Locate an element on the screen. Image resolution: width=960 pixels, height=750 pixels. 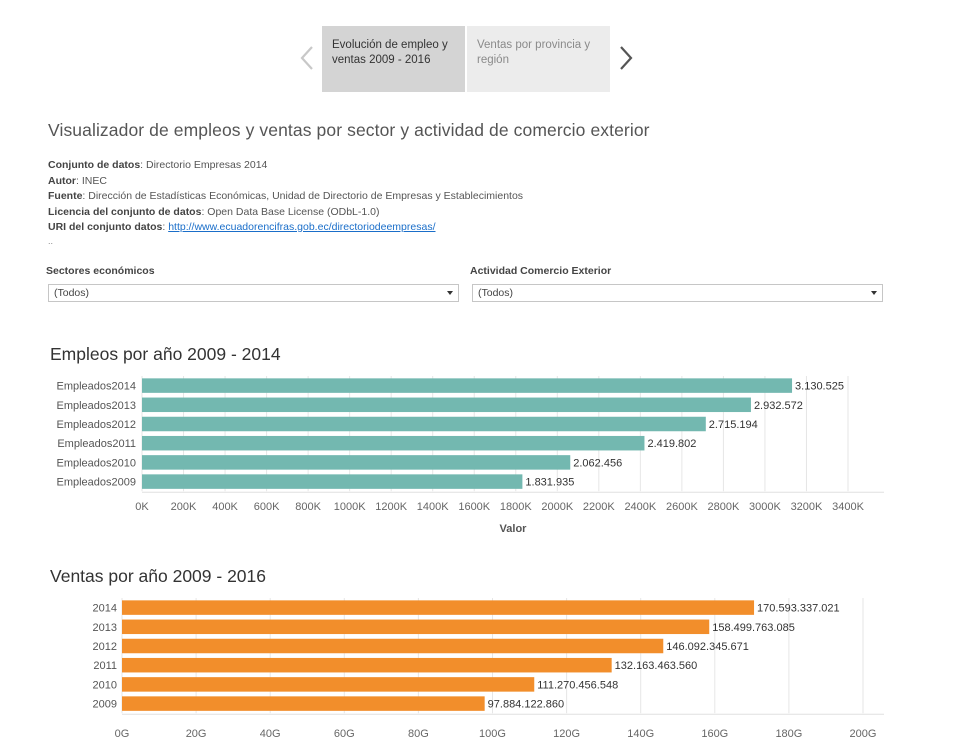
sector-filter-value: (Todos) is located at coordinates (72, 293).